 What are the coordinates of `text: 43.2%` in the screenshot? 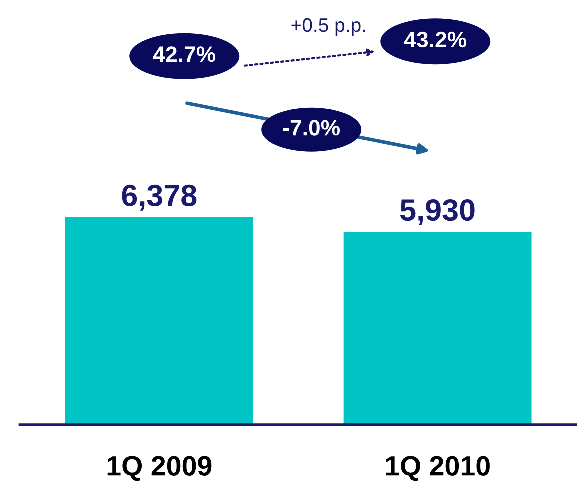 It's located at (435, 40).